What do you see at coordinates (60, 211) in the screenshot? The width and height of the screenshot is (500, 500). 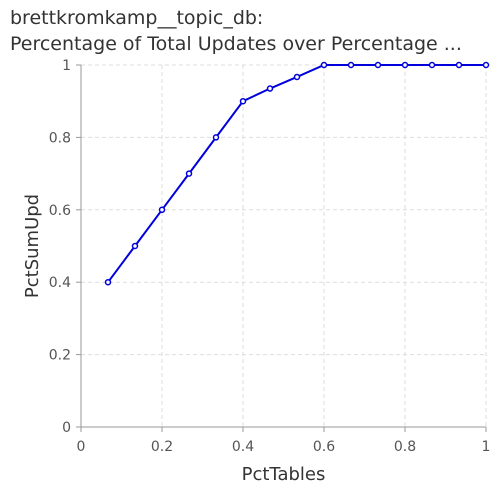 I see `y-tick-label: 0.6` at bounding box center [60, 211].